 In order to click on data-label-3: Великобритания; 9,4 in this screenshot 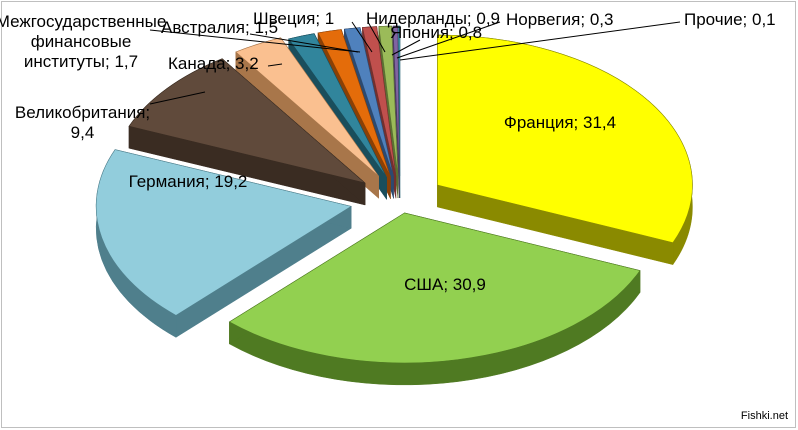, I will do `click(82, 122)`.